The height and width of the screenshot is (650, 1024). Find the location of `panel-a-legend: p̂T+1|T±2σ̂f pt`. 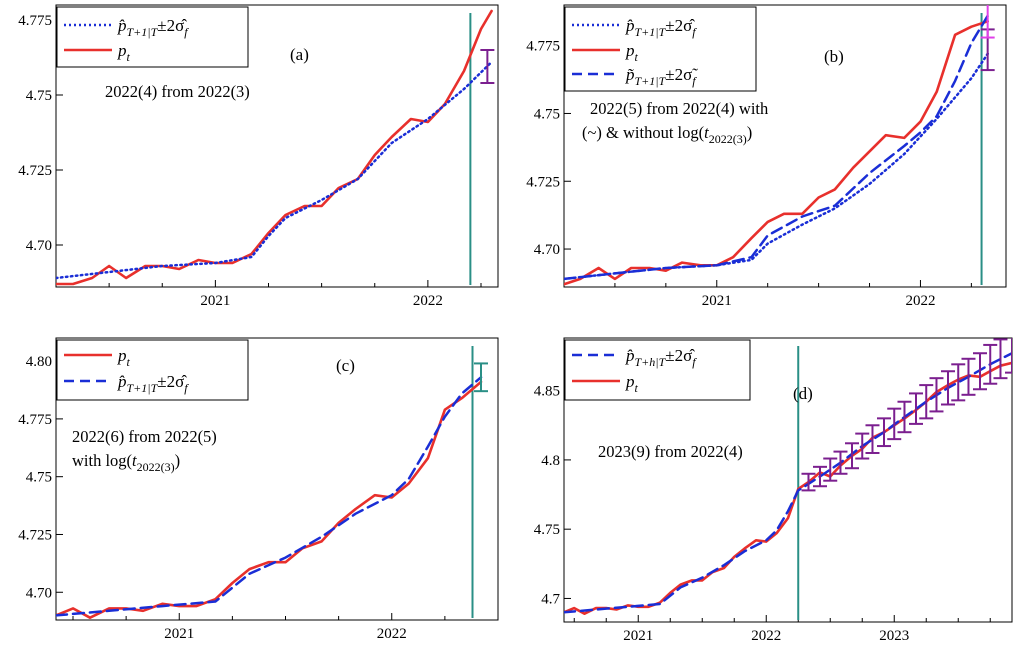

panel-a-legend: p̂T+1|T±2σ̂f pt is located at coordinates (152, 37).